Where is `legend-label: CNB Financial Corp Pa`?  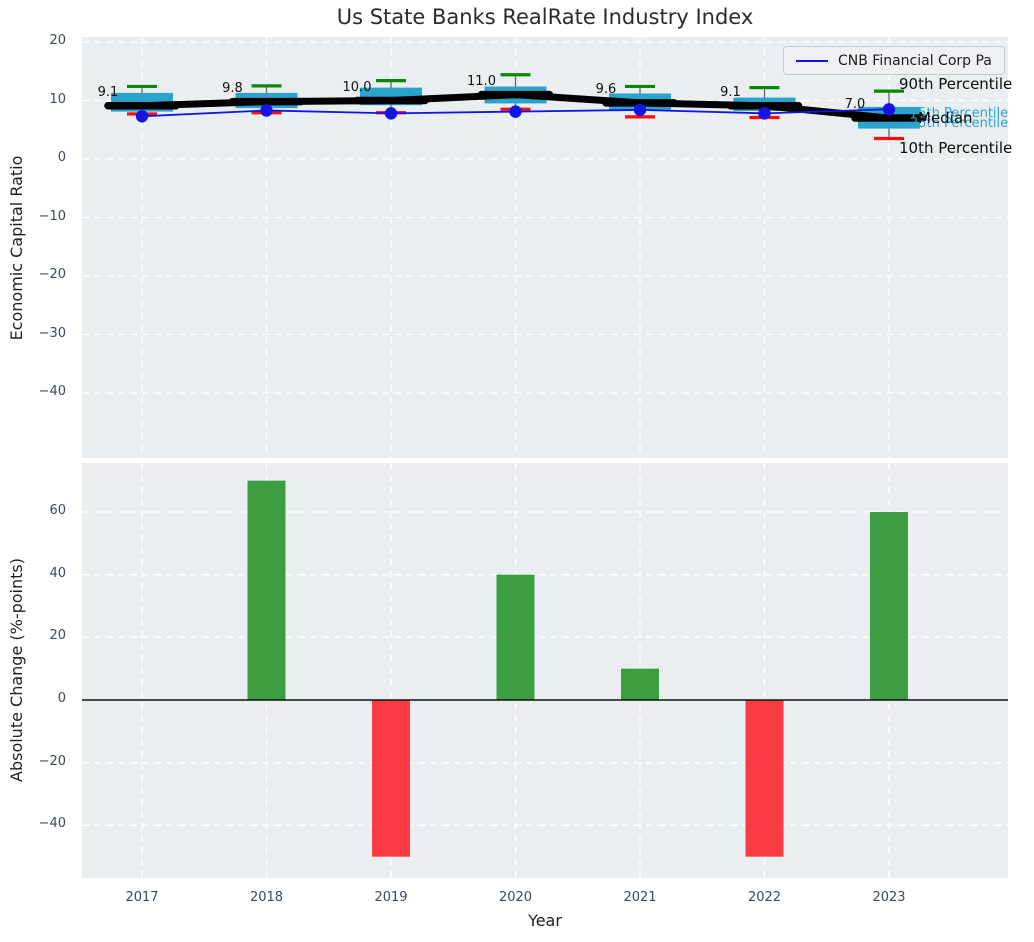
legend-label: CNB Financial Corp Pa is located at coordinates (915, 60).